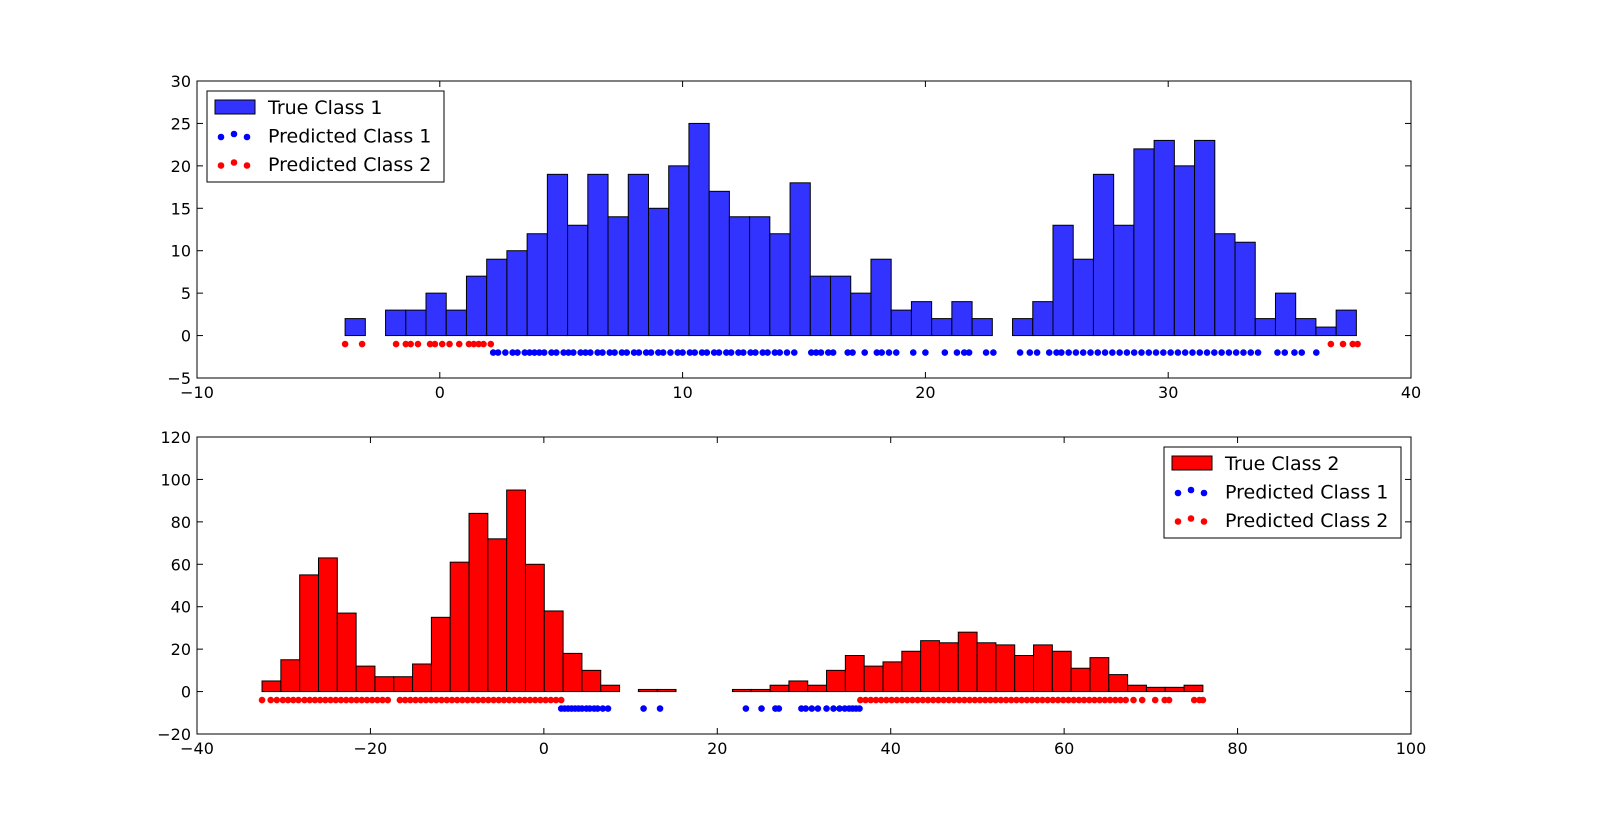  I want to click on x-tick-label: −40, so click(197, 748).